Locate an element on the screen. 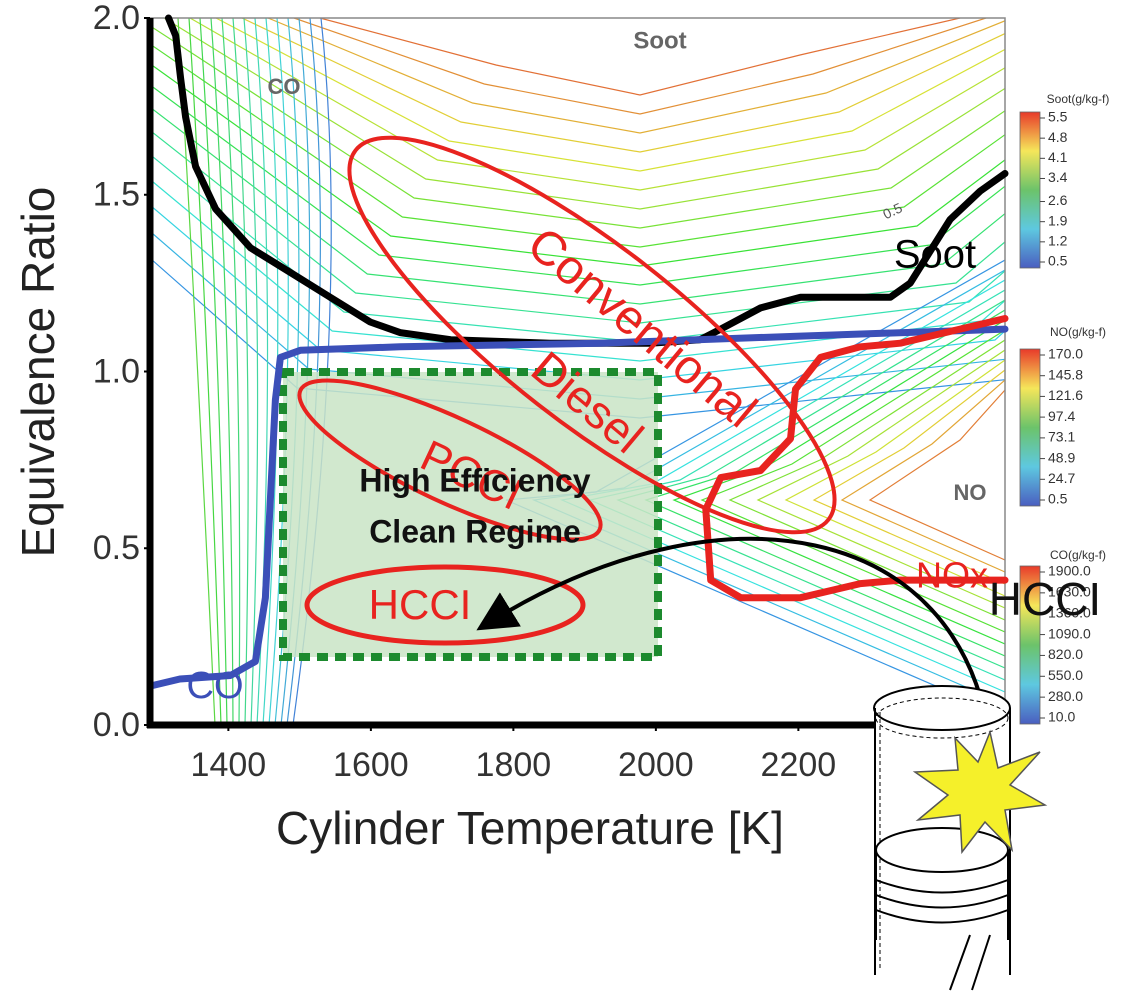 Image resolution: width=1143 pixels, height=993 pixels. x-tick-label: 2200 is located at coordinates (799, 765).